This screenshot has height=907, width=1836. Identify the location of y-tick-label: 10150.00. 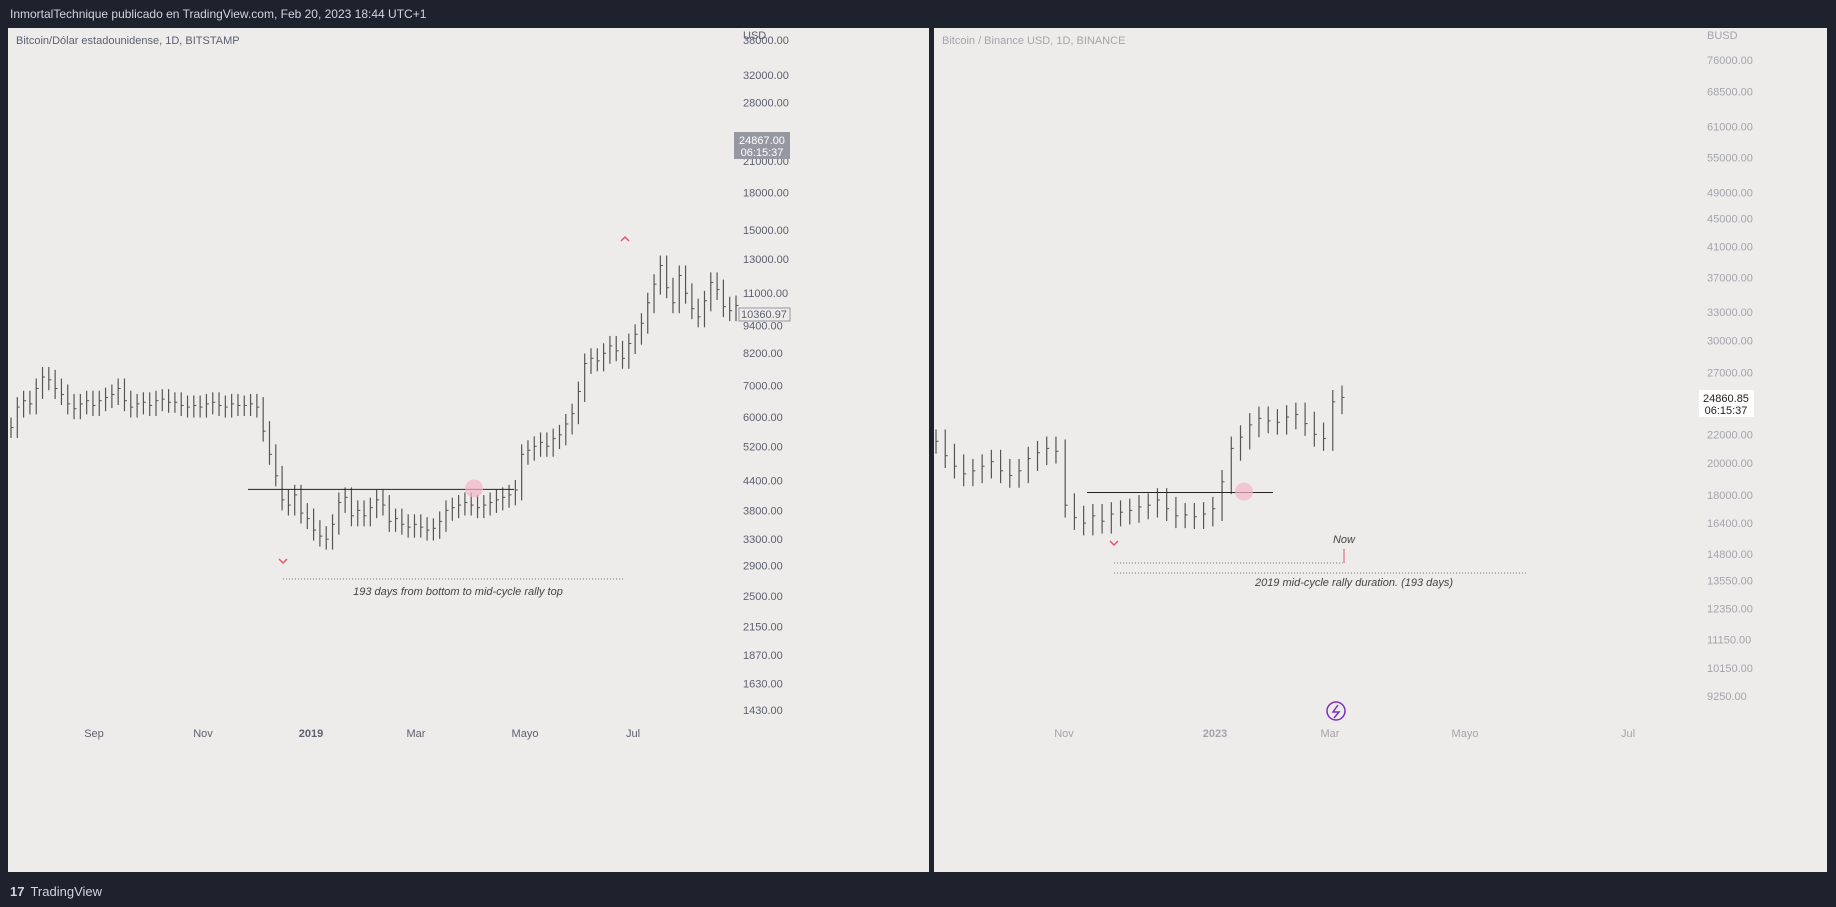
(1730, 669).